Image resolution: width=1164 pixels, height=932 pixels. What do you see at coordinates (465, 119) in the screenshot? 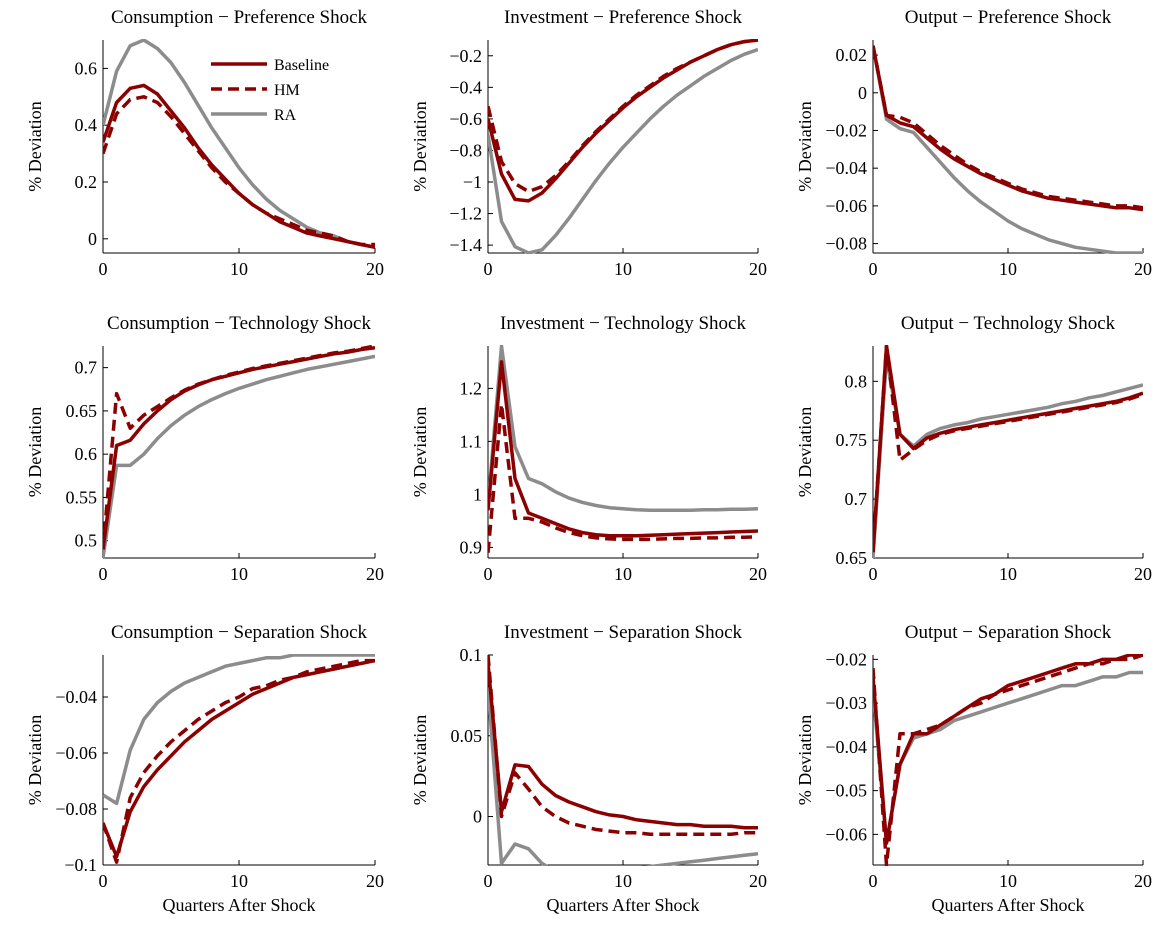
I see `y-tick-label: −0.6` at bounding box center [465, 119].